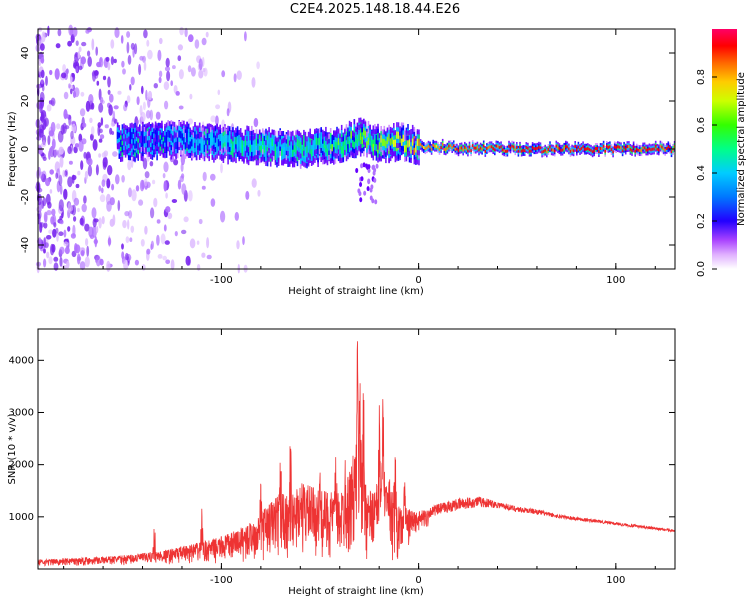 The width and height of the screenshot is (750, 600). What do you see at coordinates (12, 149) in the screenshot?
I see `spectrogram-ylabel: Frequency (Hz)` at bounding box center [12, 149].